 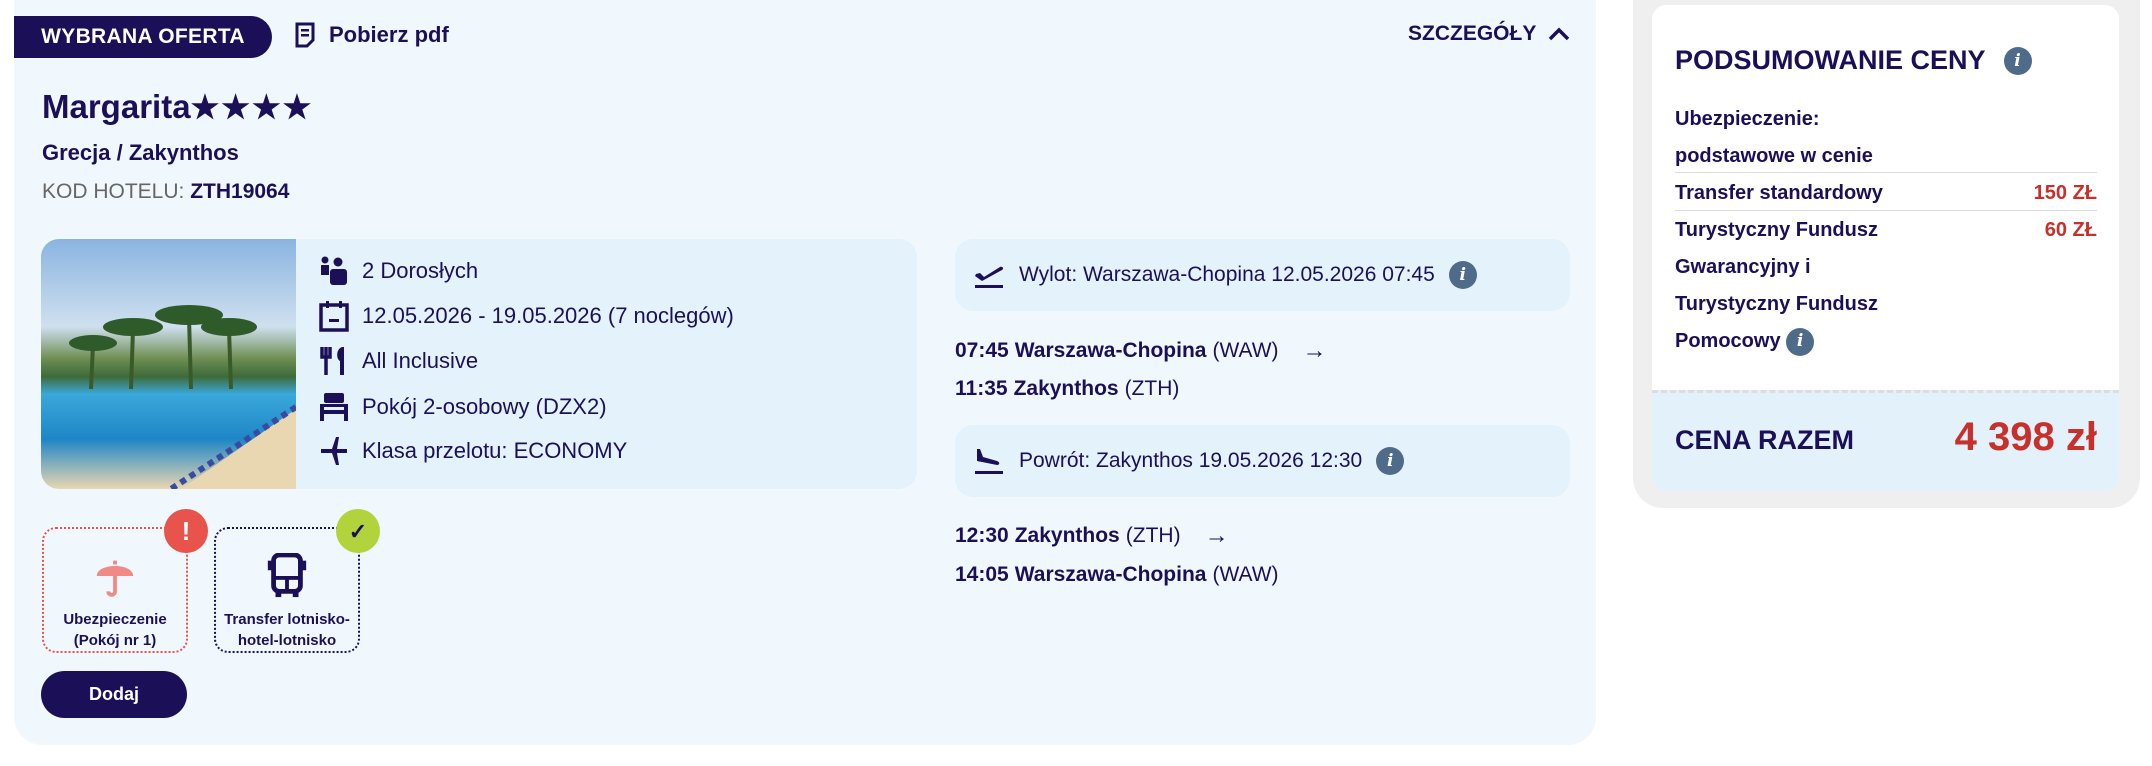 I want to click on bed-icon, so click(x=334, y=407).